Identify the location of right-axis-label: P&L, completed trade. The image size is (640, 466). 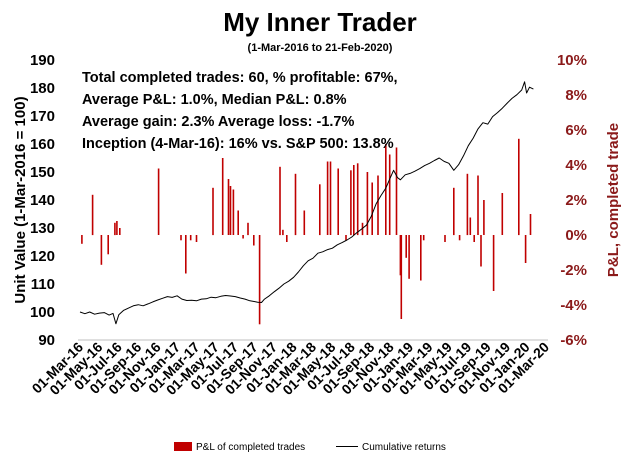
(613, 200).